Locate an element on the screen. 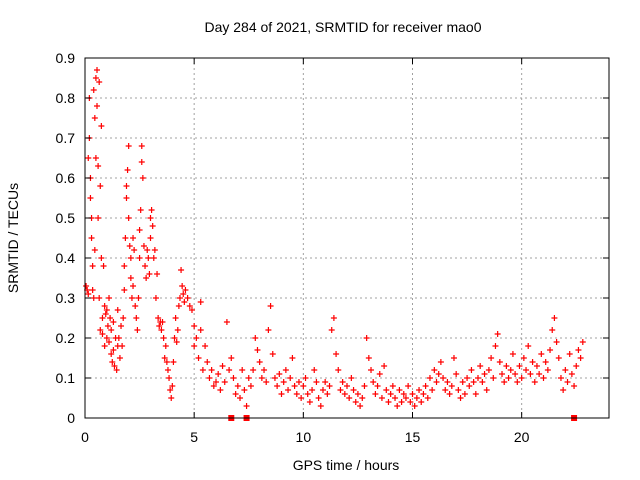 This screenshot has width=640, height=480. x-tick-label: 10 is located at coordinates (304, 437).